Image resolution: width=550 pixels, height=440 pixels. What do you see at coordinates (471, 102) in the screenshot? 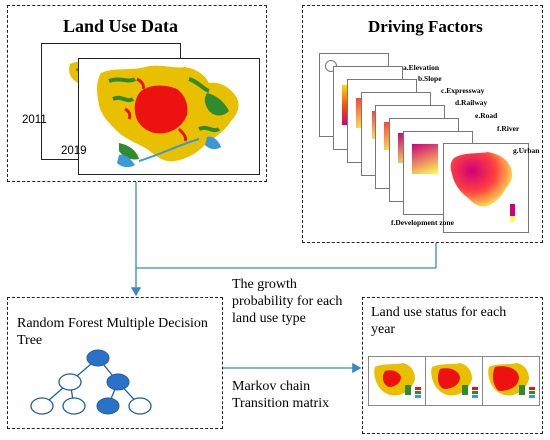
I see `factor-label-railway: d.Railway` at bounding box center [471, 102].